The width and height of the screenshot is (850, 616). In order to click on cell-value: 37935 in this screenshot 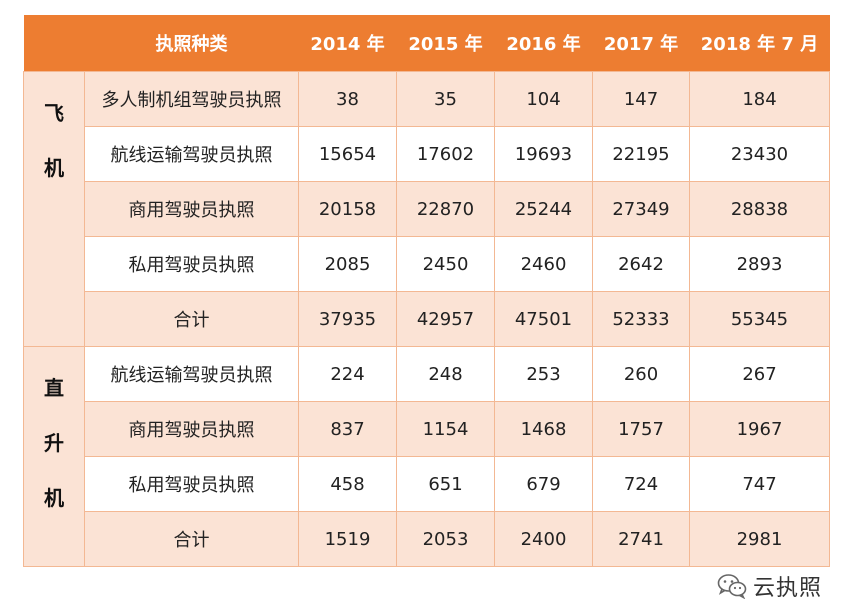, I will do `click(347, 319)`.